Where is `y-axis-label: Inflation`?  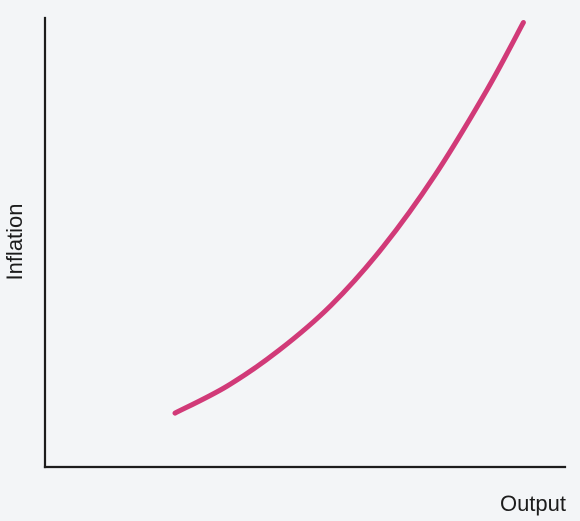
y-axis-label: Inflation is located at coordinates (14, 241).